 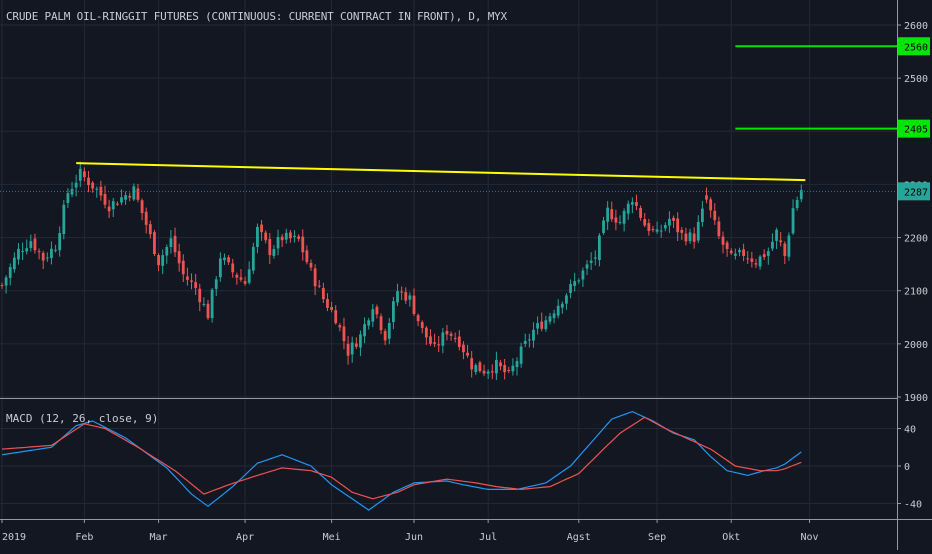 What do you see at coordinates (657, 537) in the screenshot?
I see `time-tick-label-Sep: Sep` at bounding box center [657, 537].